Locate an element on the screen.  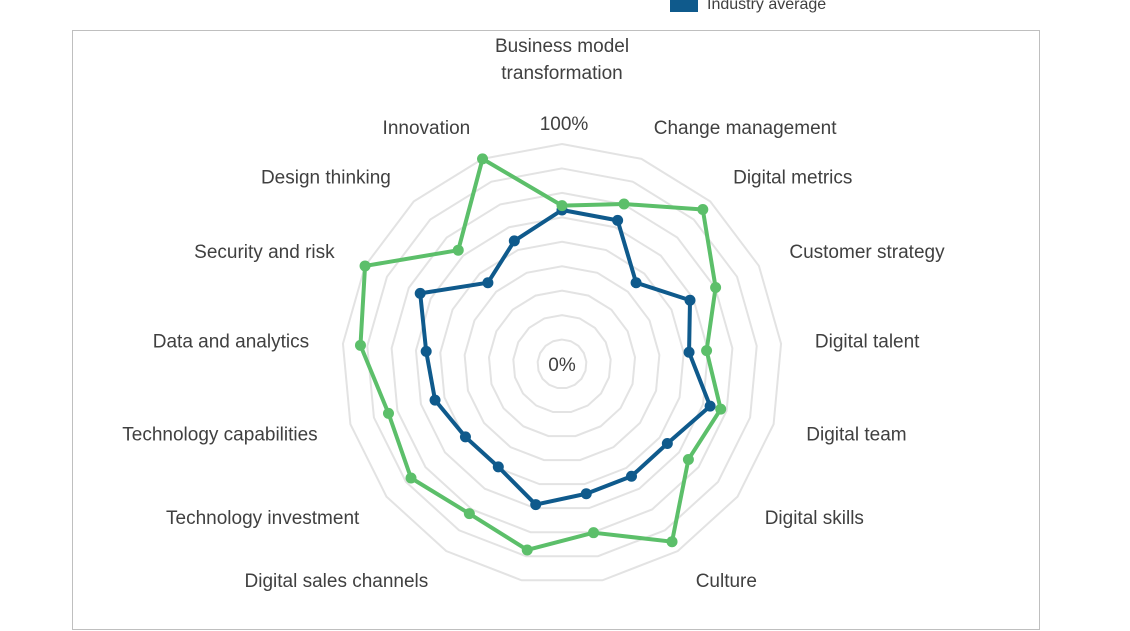
tick-label-min: 0% is located at coordinates (562, 365).